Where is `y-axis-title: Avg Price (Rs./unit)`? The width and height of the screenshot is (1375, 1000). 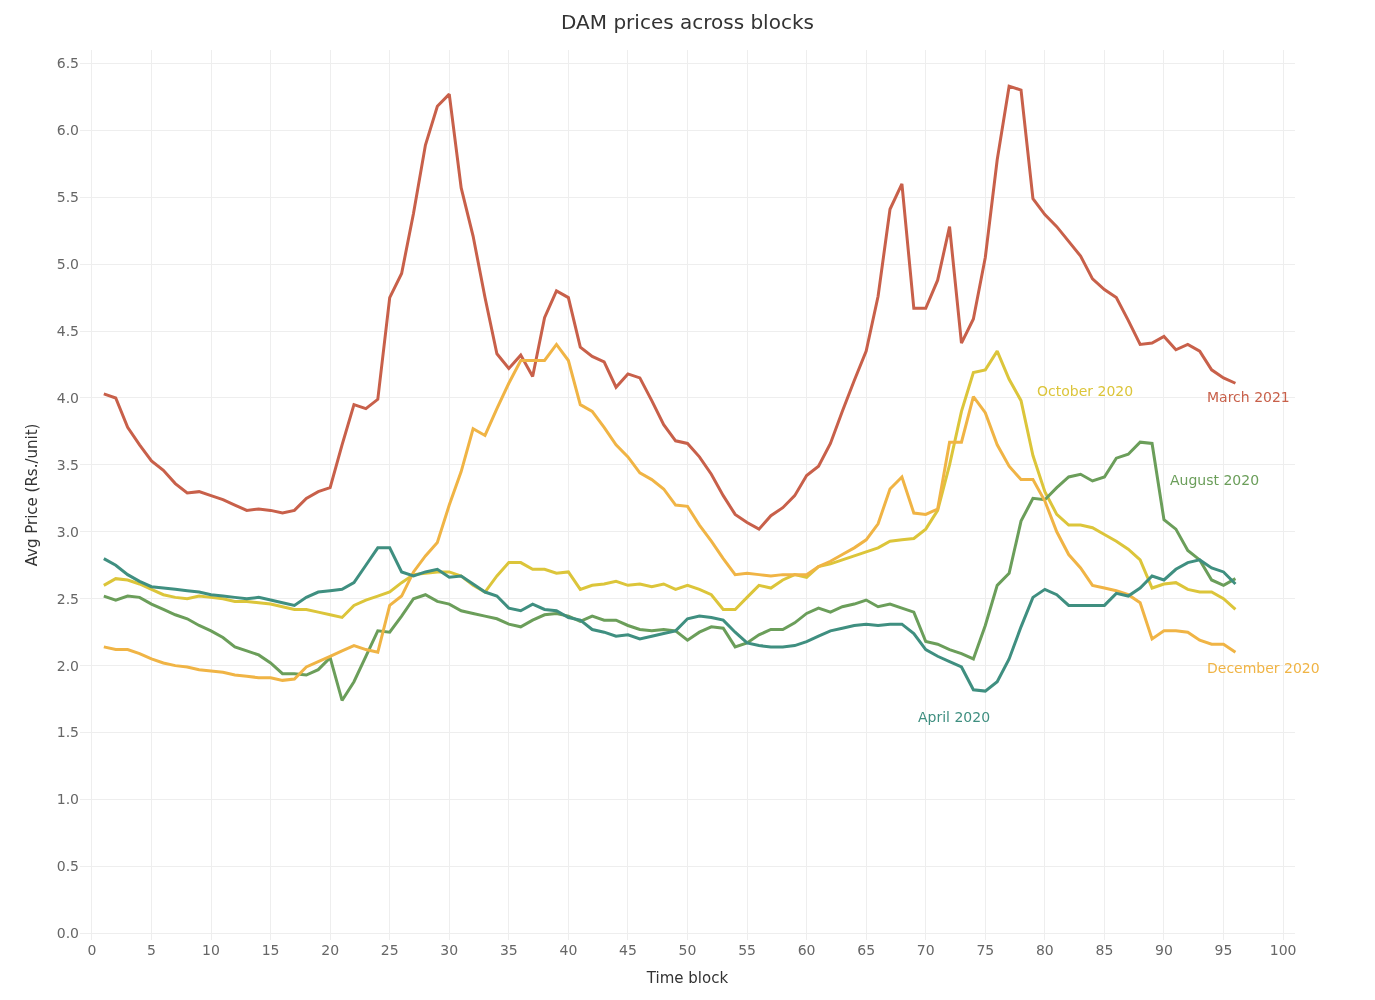
y-axis-title: Avg Price (Rs./unit) is located at coordinates (31, 495).